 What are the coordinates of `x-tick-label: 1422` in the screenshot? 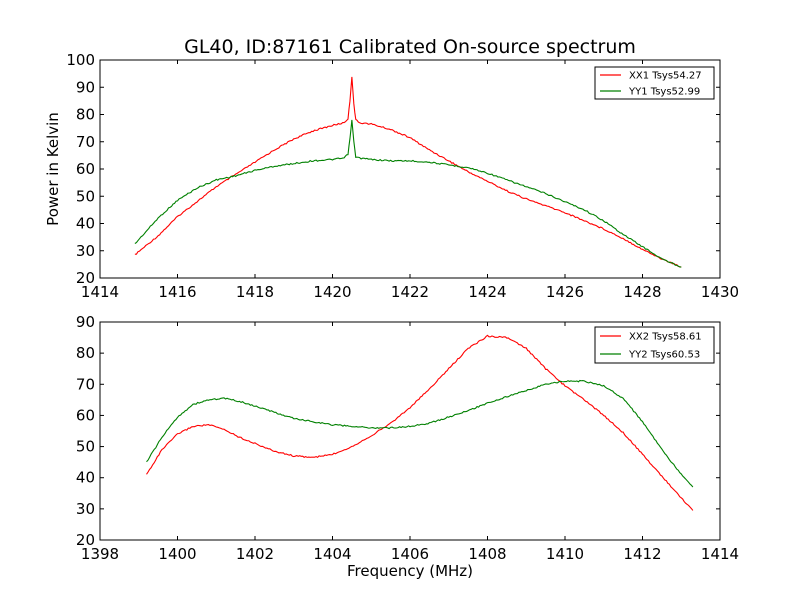 It's located at (410, 292).